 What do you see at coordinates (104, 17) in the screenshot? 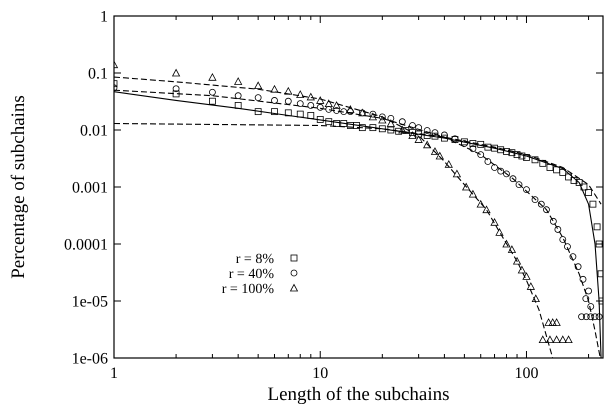
I see `y-tick-label: 1` at bounding box center [104, 17].